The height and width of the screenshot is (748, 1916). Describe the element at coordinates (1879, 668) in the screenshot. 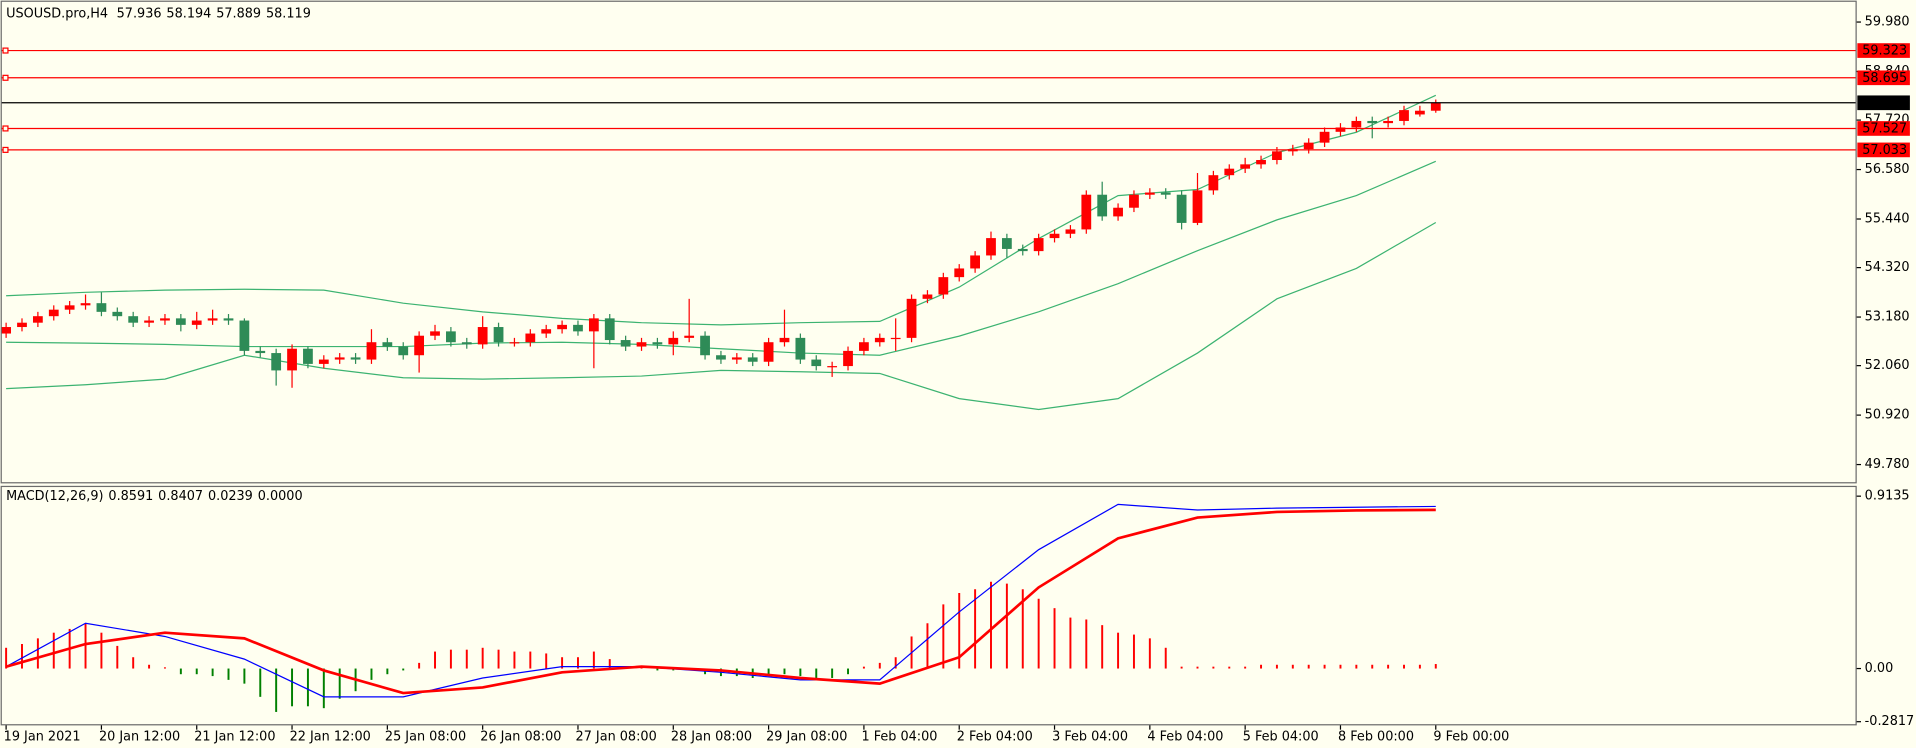

I see `y-tick-label: 0.00` at that location.